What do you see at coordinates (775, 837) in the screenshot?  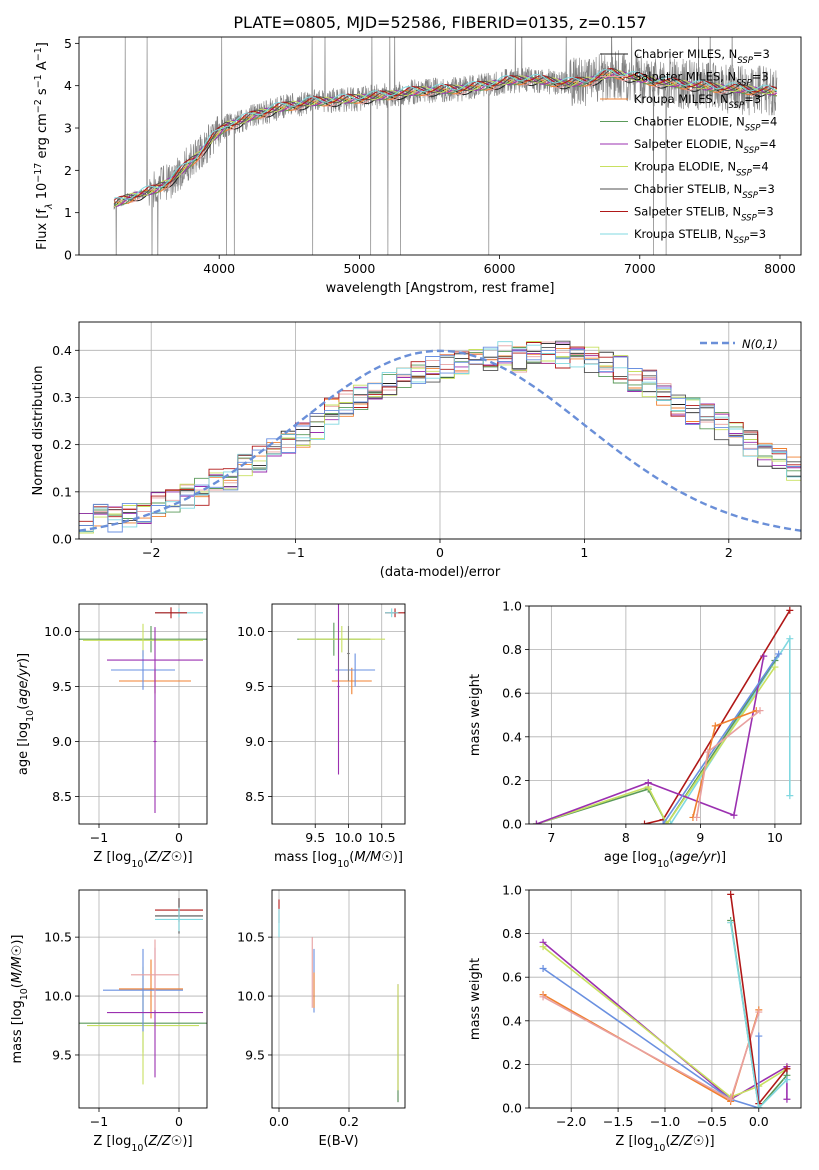 I see `x-tick-label: 10` at bounding box center [775, 837].